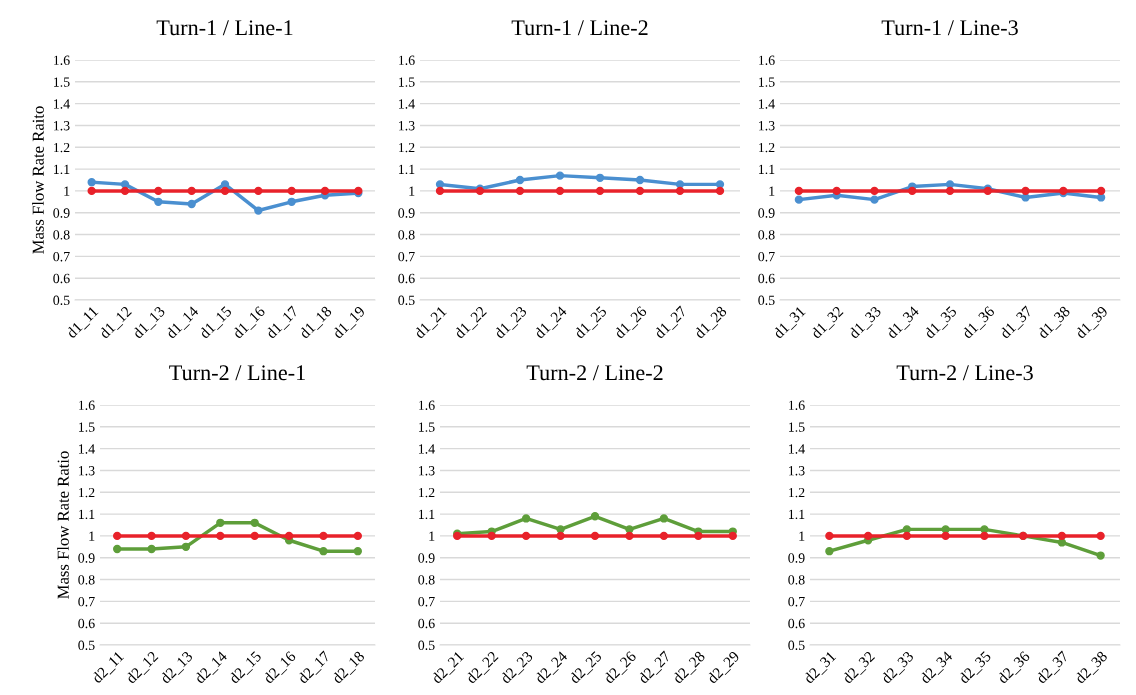 Image resolution: width=1136 pixels, height=695 pixels. What do you see at coordinates (224, 28) in the screenshot?
I see `chart-title: Turn-1 / Line-1` at bounding box center [224, 28].